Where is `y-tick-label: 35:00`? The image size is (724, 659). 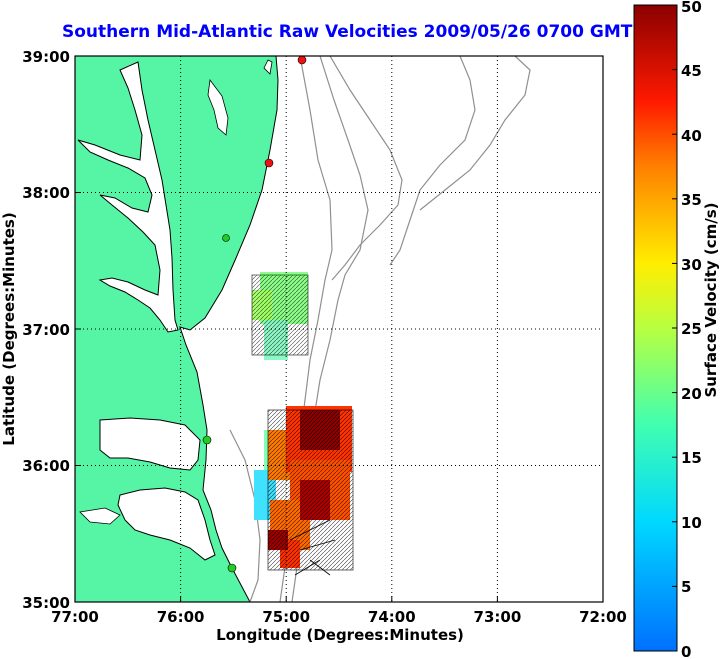 y-tick-label: 35:00 is located at coordinates (46, 603).